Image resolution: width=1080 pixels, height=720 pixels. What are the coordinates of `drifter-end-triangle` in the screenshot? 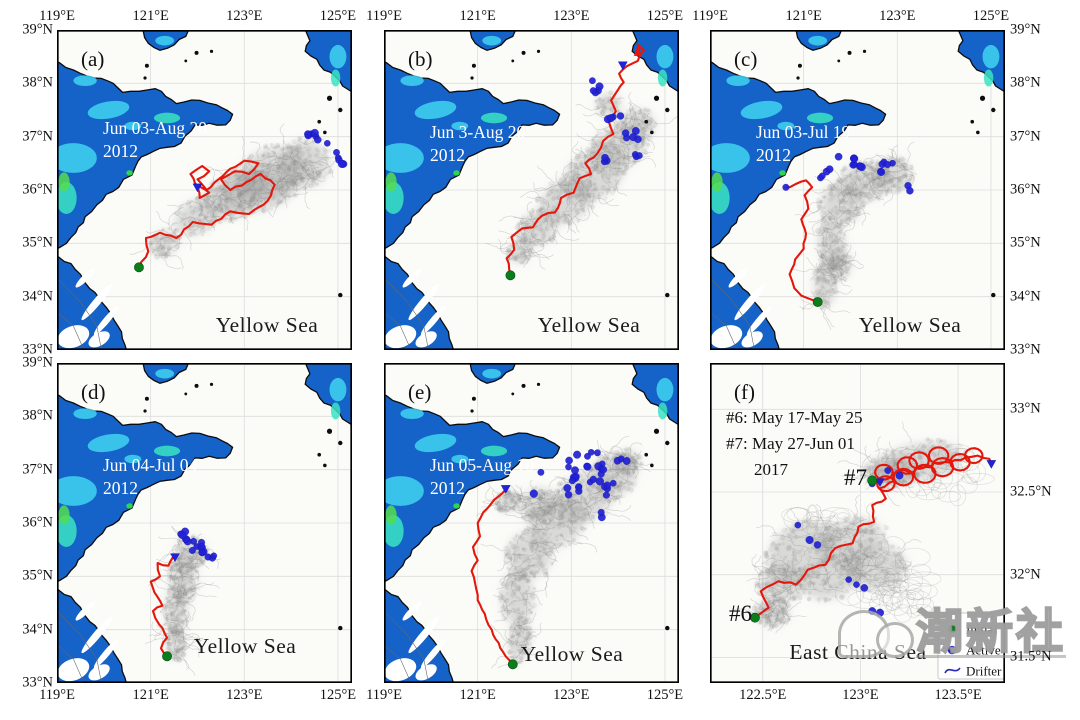 It's located at (622, 66).